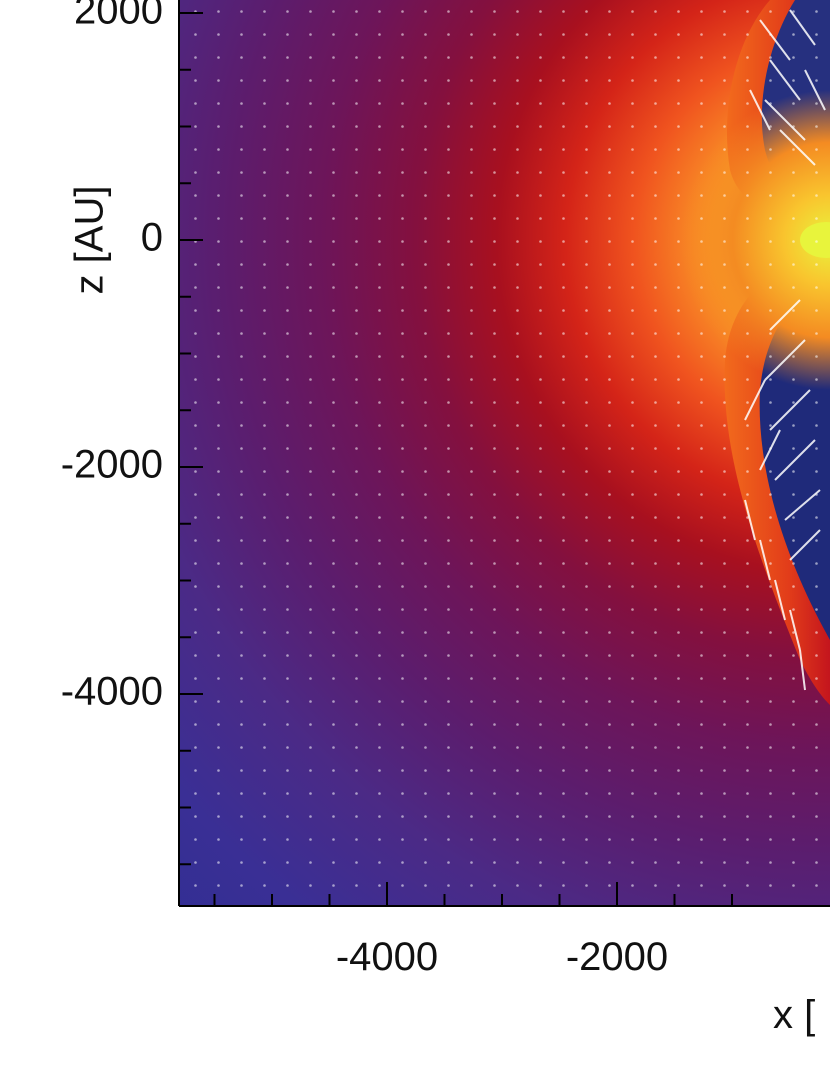 The image size is (830, 1075). Describe the element at coordinates (112, 692) in the screenshot. I see `y-tick-label: -4000` at that location.